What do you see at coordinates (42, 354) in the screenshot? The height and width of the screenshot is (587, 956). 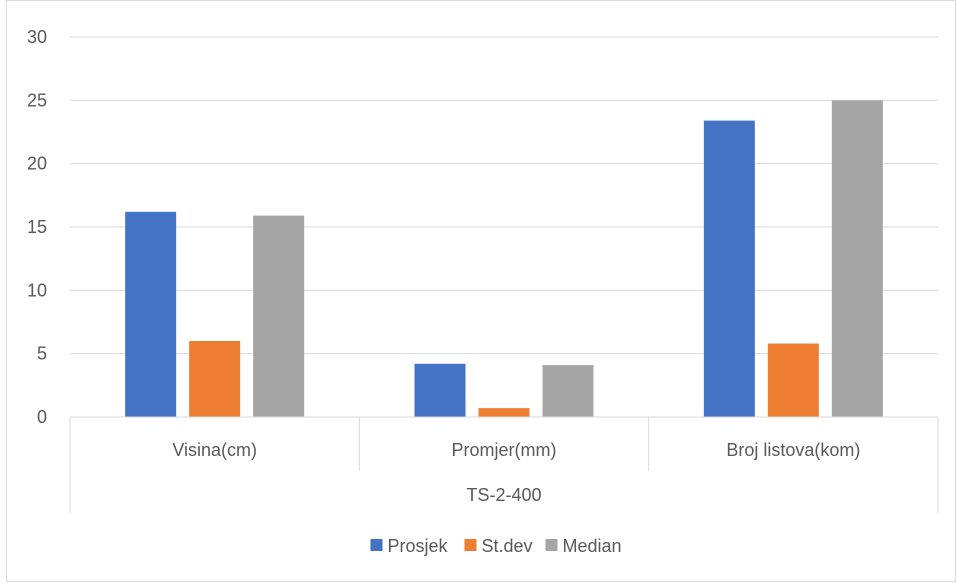 I see `y-tick-label: 5` at bounding box center [42, 354].